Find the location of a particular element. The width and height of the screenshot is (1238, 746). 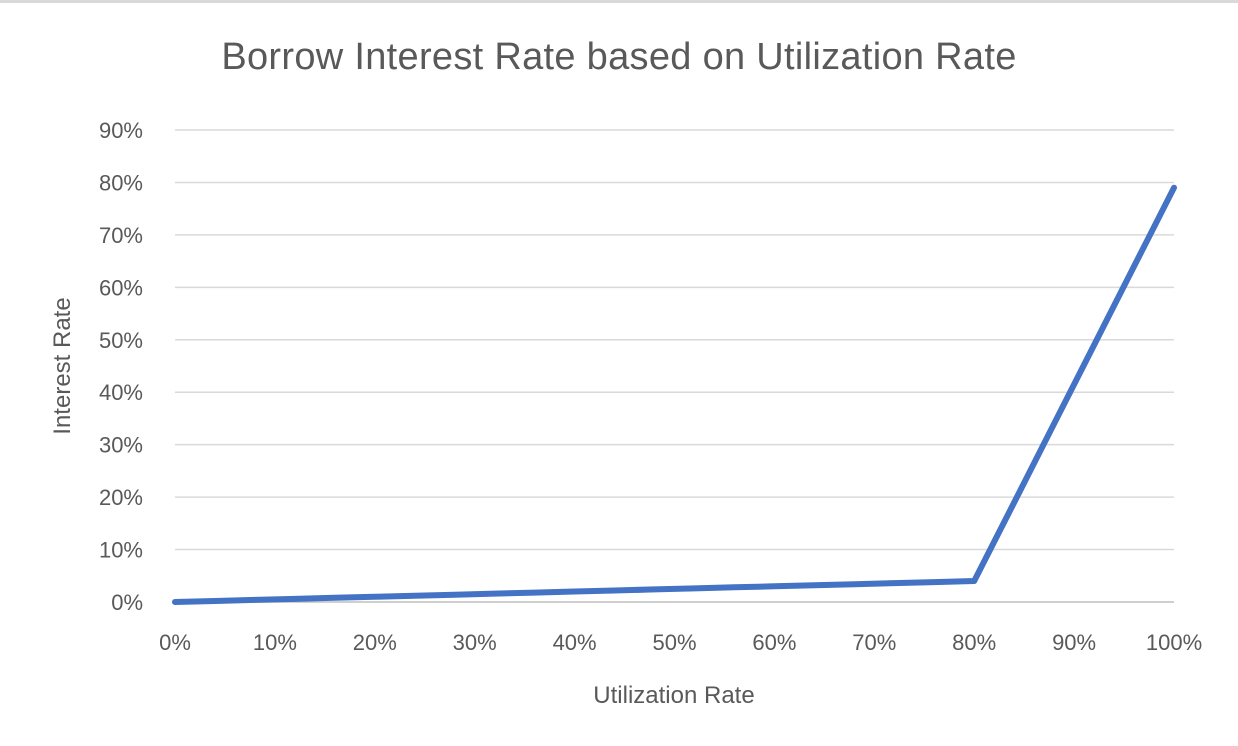

y-tick-label: 60% is located at coordinates (121, 287).